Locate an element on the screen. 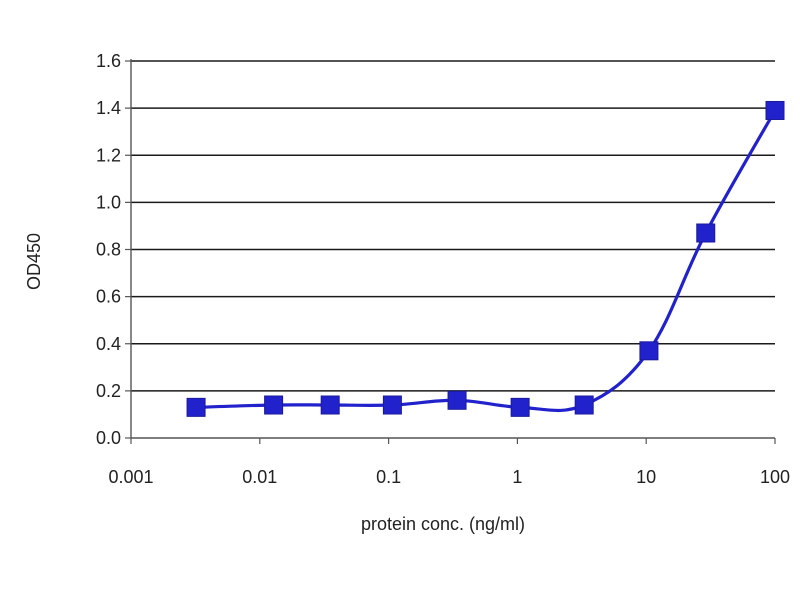 The width and height of the screenshot is (800, 600). y-tick-labels: 0.0 0.2 0.4 0.6 0.8 1.0 1.2 1.4 1.6 is located at coordinates (108, 249).